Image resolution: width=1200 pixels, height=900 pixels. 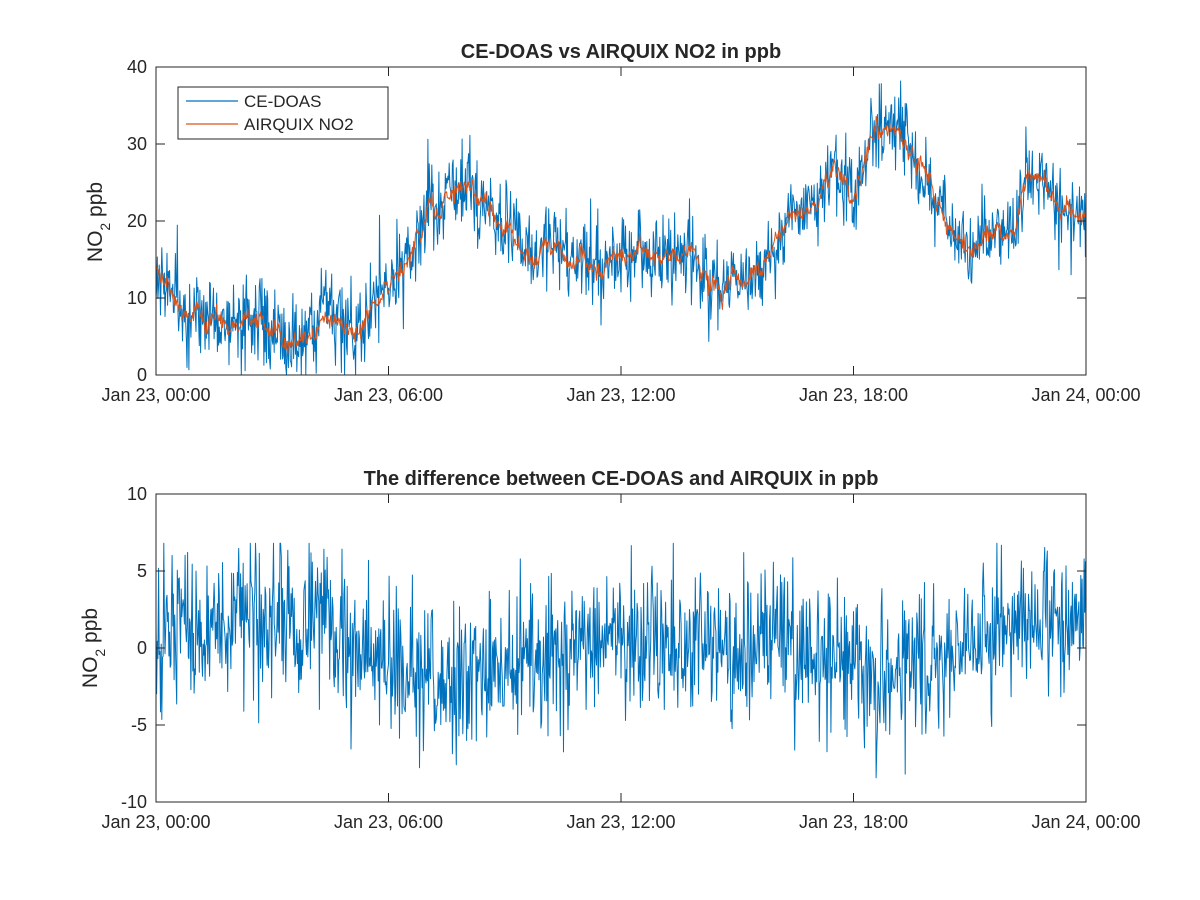 I want to click on top-chart-legend: CE-DOAS AIRQUIX NO2, so click(x=283, y=113).